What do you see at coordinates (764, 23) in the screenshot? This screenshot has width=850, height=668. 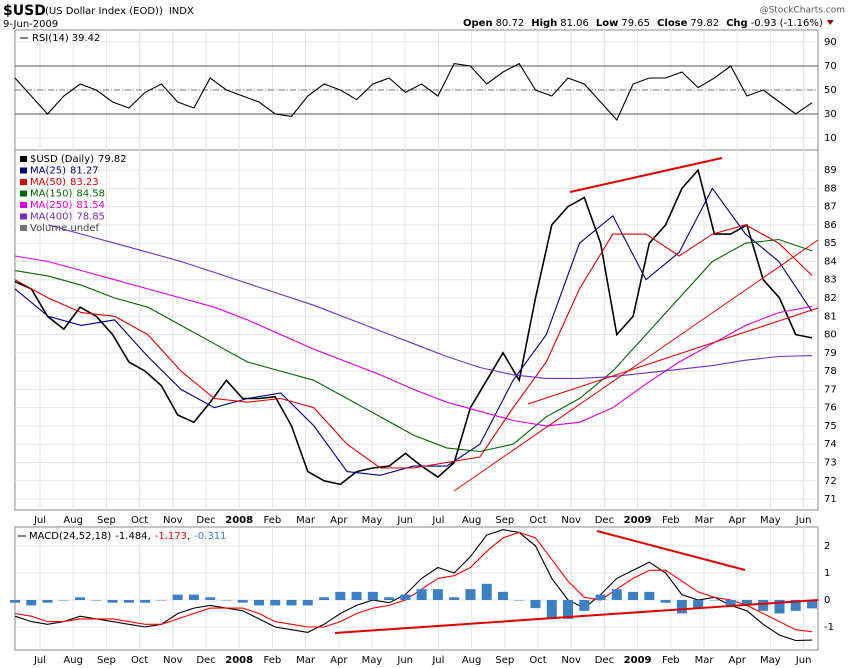 I see `quote-value: -0.93` at bounding box center [764, 23].